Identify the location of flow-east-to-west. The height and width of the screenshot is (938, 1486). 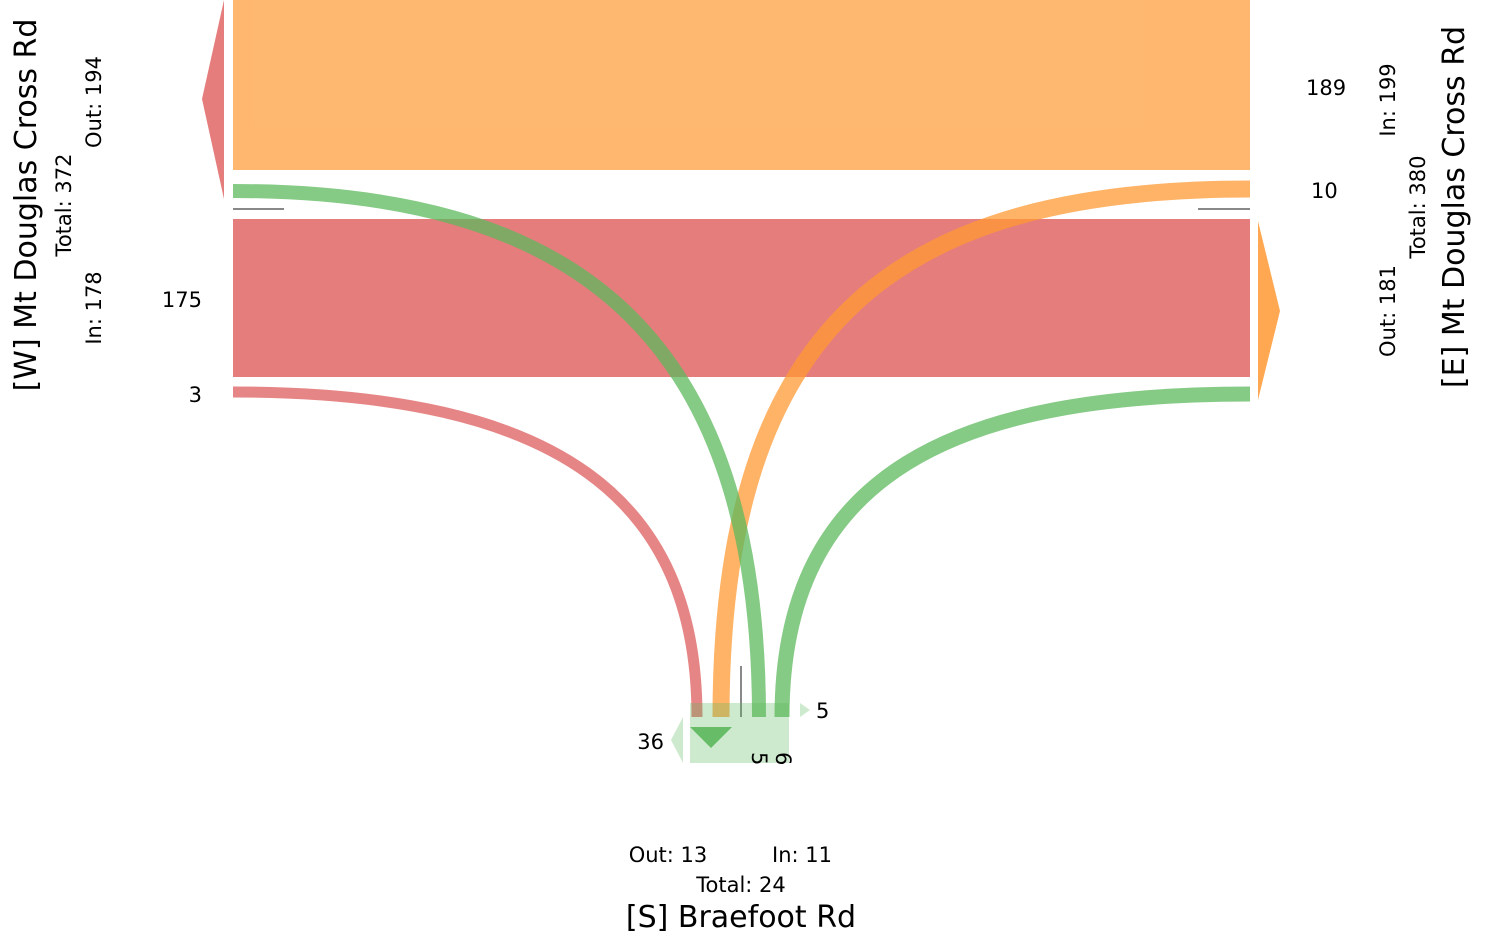
(741, 85).